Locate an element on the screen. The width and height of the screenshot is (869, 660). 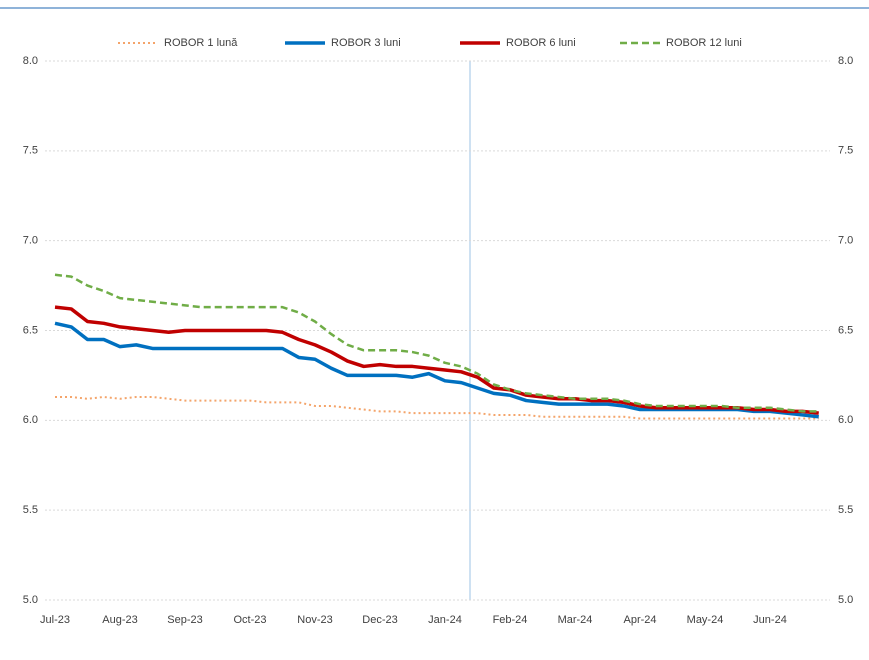
legend-label: ROBOR 1 lună is located at coordinates (201, 43).